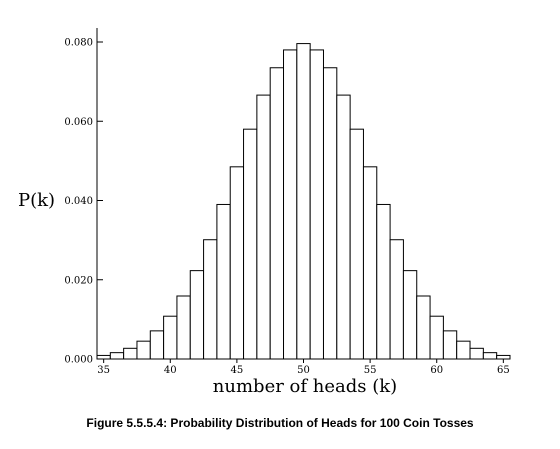 The height and width of the screenshot is (449, 560). Describe the element at coordinates (78, 43) in the screenshot. I see `y-tick-label: 0.080` at that location.